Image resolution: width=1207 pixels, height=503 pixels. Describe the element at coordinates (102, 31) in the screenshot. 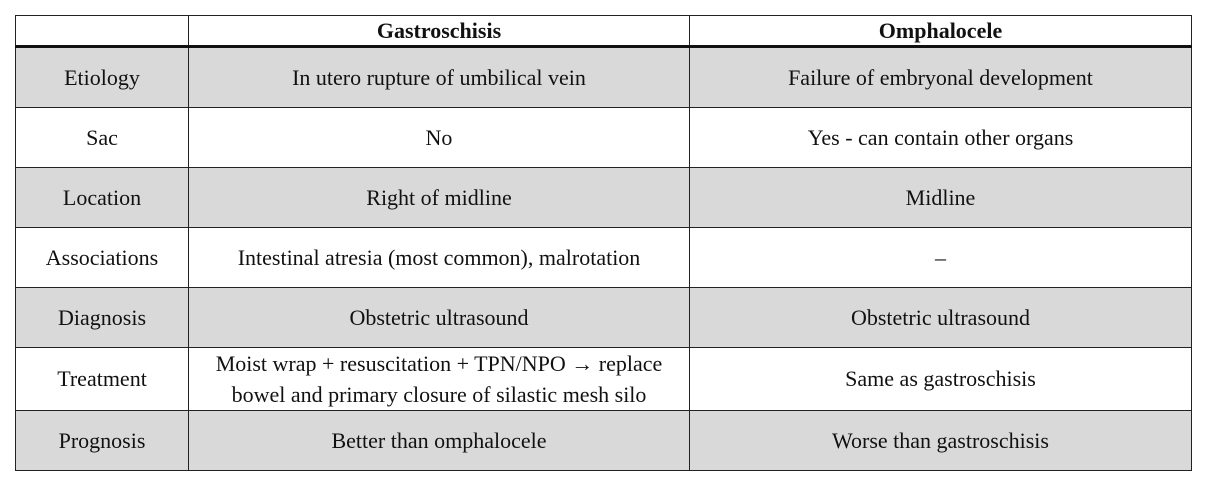

I see `header-corner-cell` at that location.